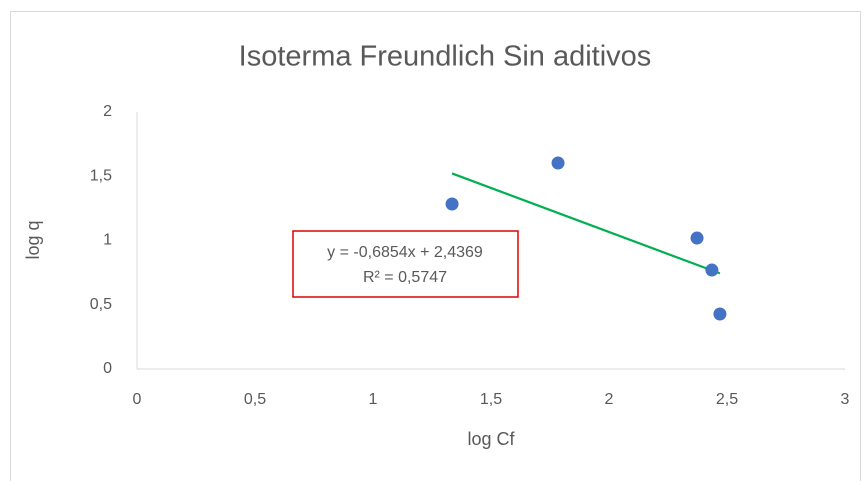  I want to click on y-tick-label: 2, so click(107, 111).